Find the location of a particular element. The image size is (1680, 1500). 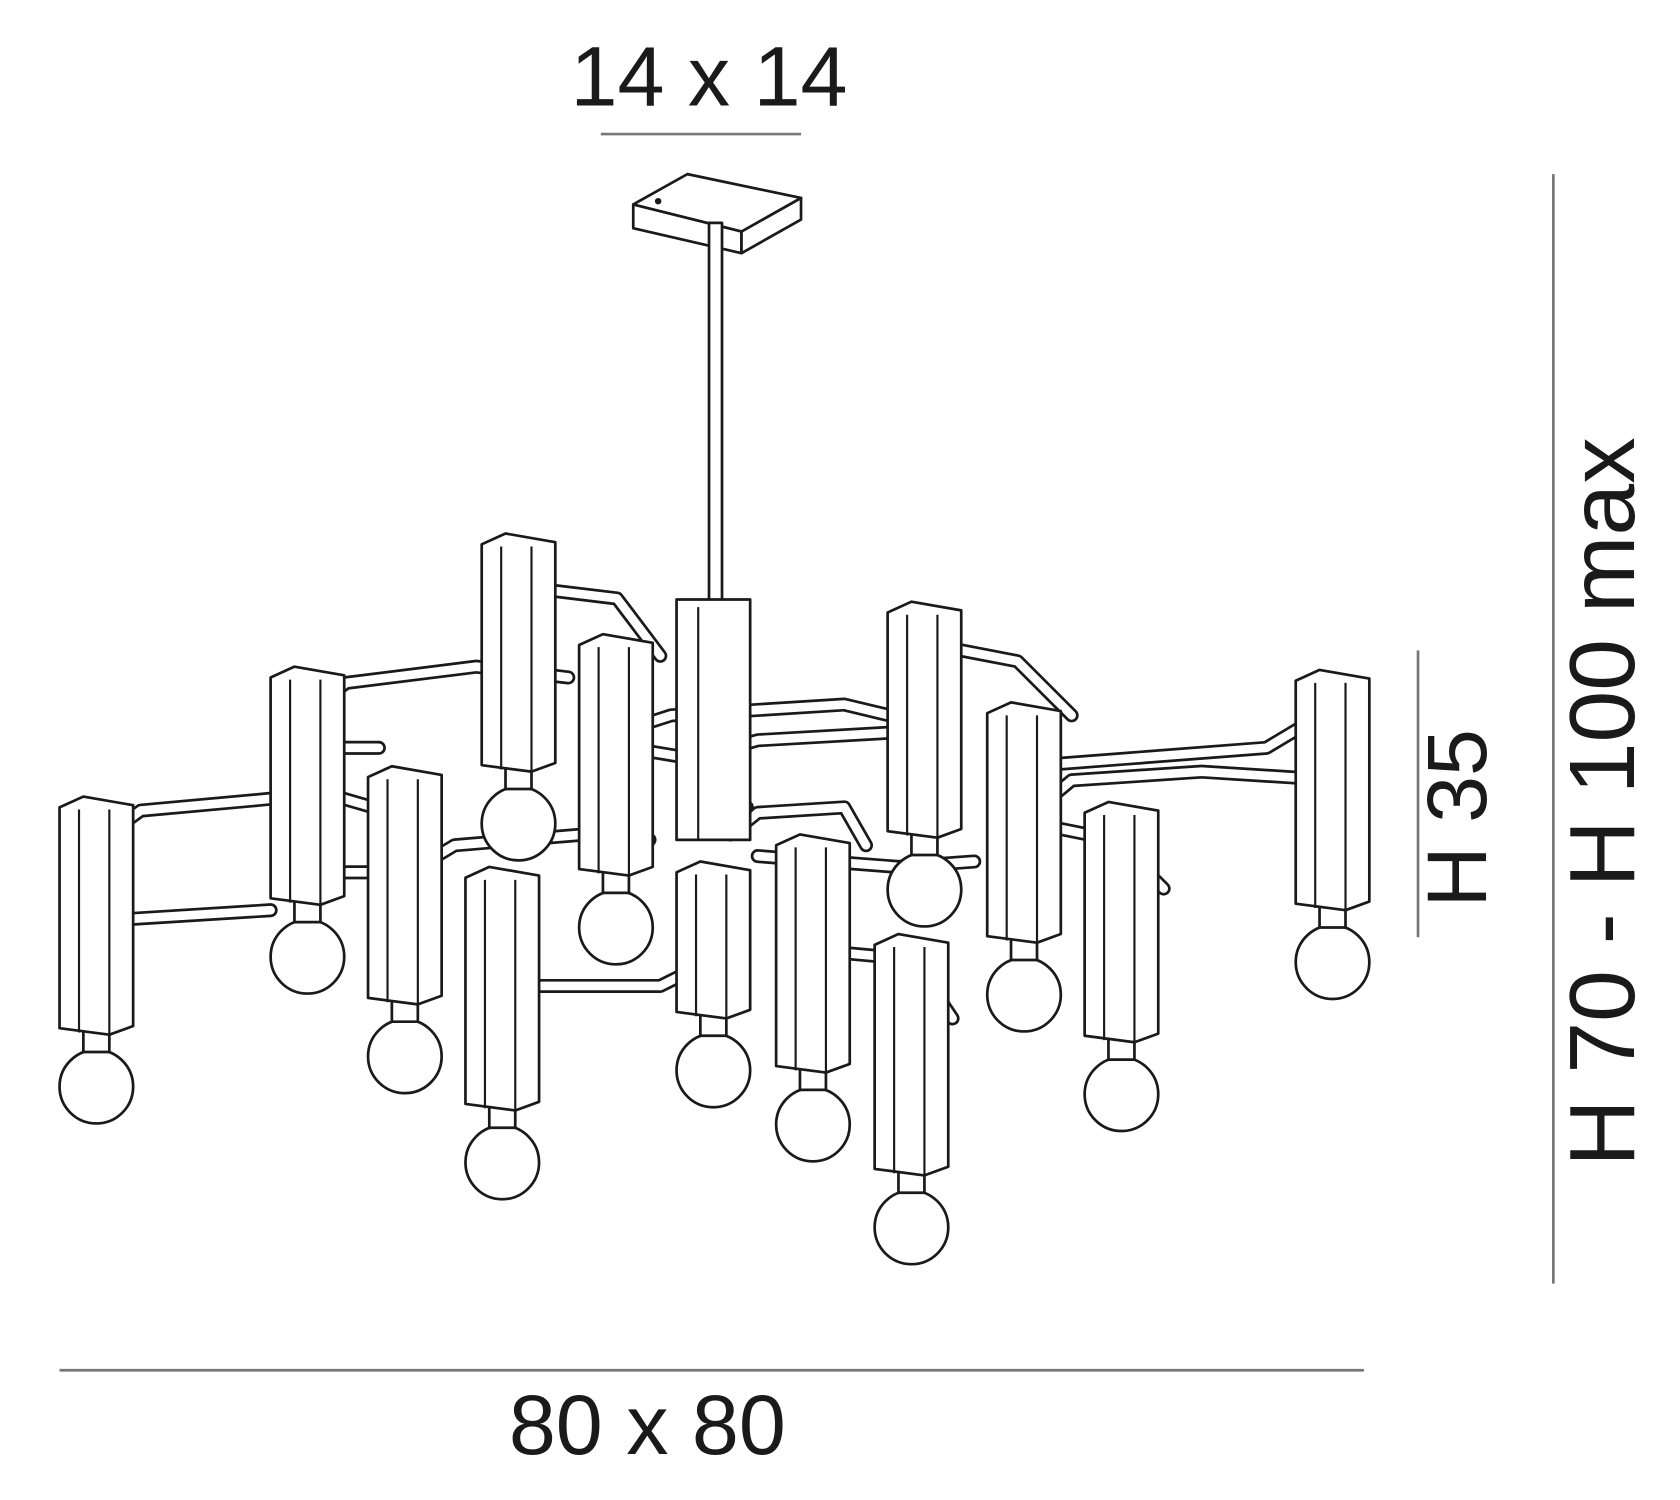

canopy is located at coordinates (717, 388).